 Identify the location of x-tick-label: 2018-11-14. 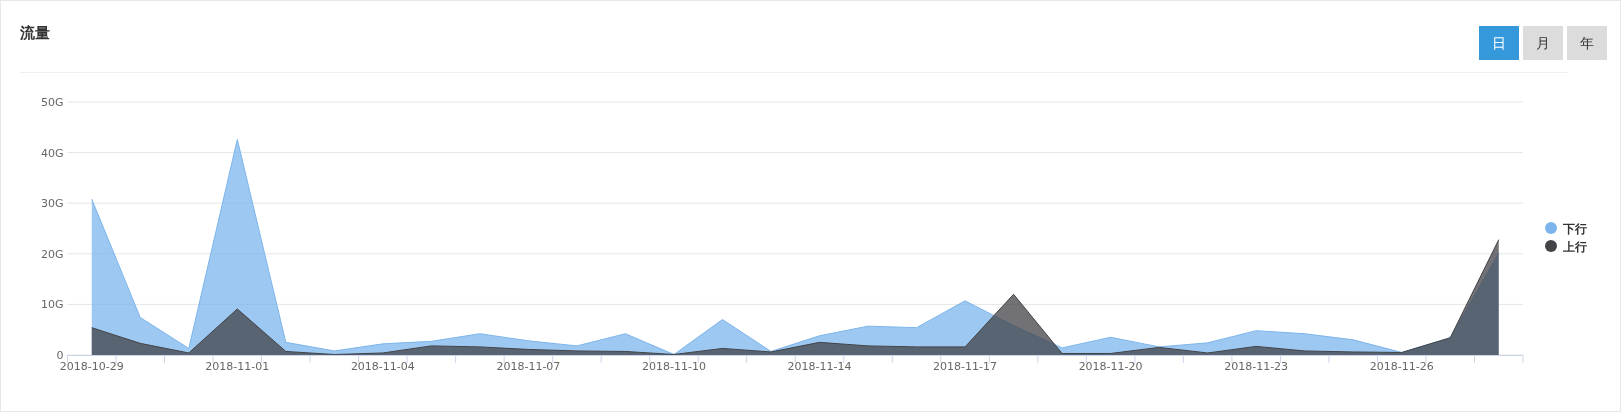
(819, 366).